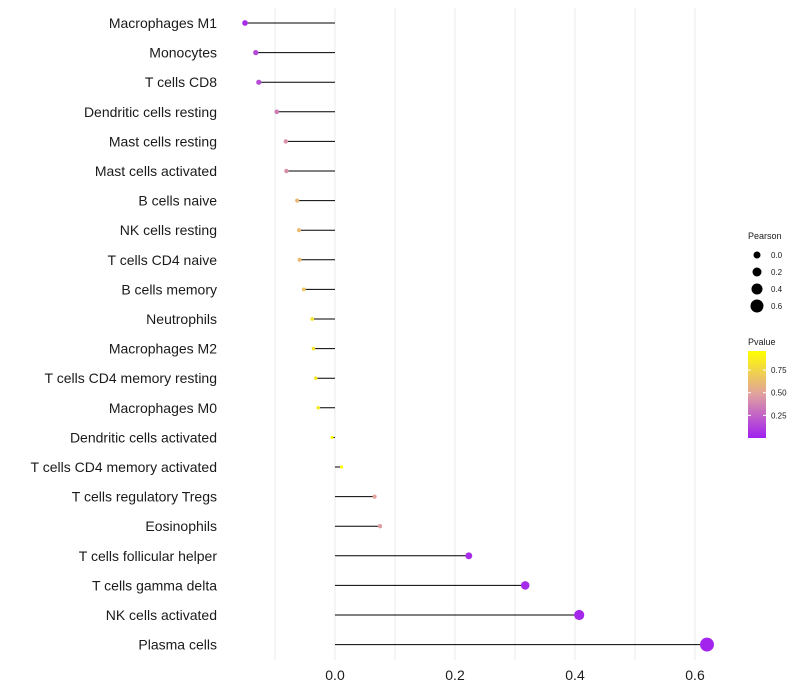 The height and width of the screenshot is (700, 800). Describe the element at coordinates (161, 615) in the screenshot. I see `category-label: NK cells activated` at that location.